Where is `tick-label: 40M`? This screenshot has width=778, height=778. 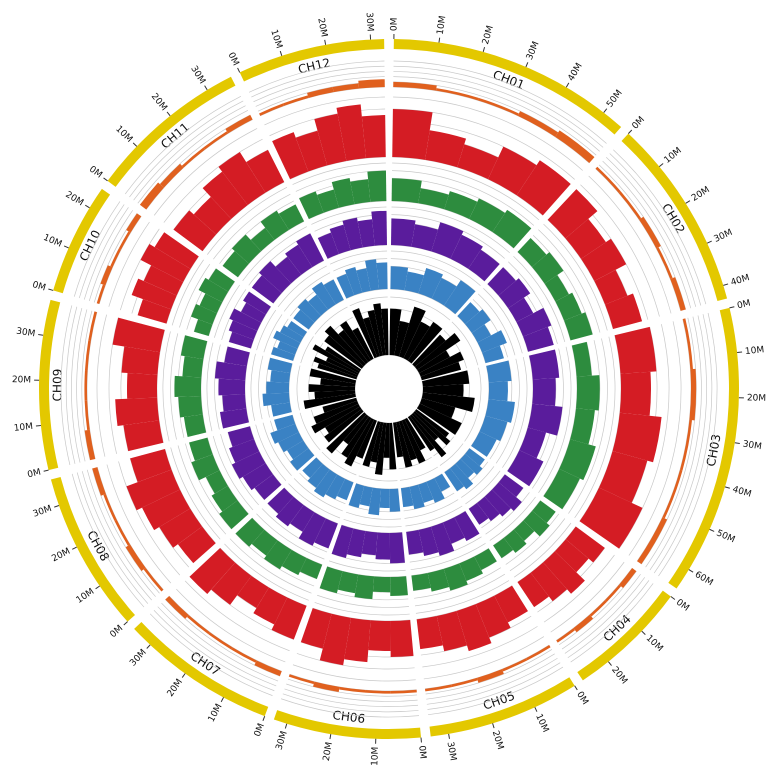
tick-label: 40M is located at coordinates (575, 72).